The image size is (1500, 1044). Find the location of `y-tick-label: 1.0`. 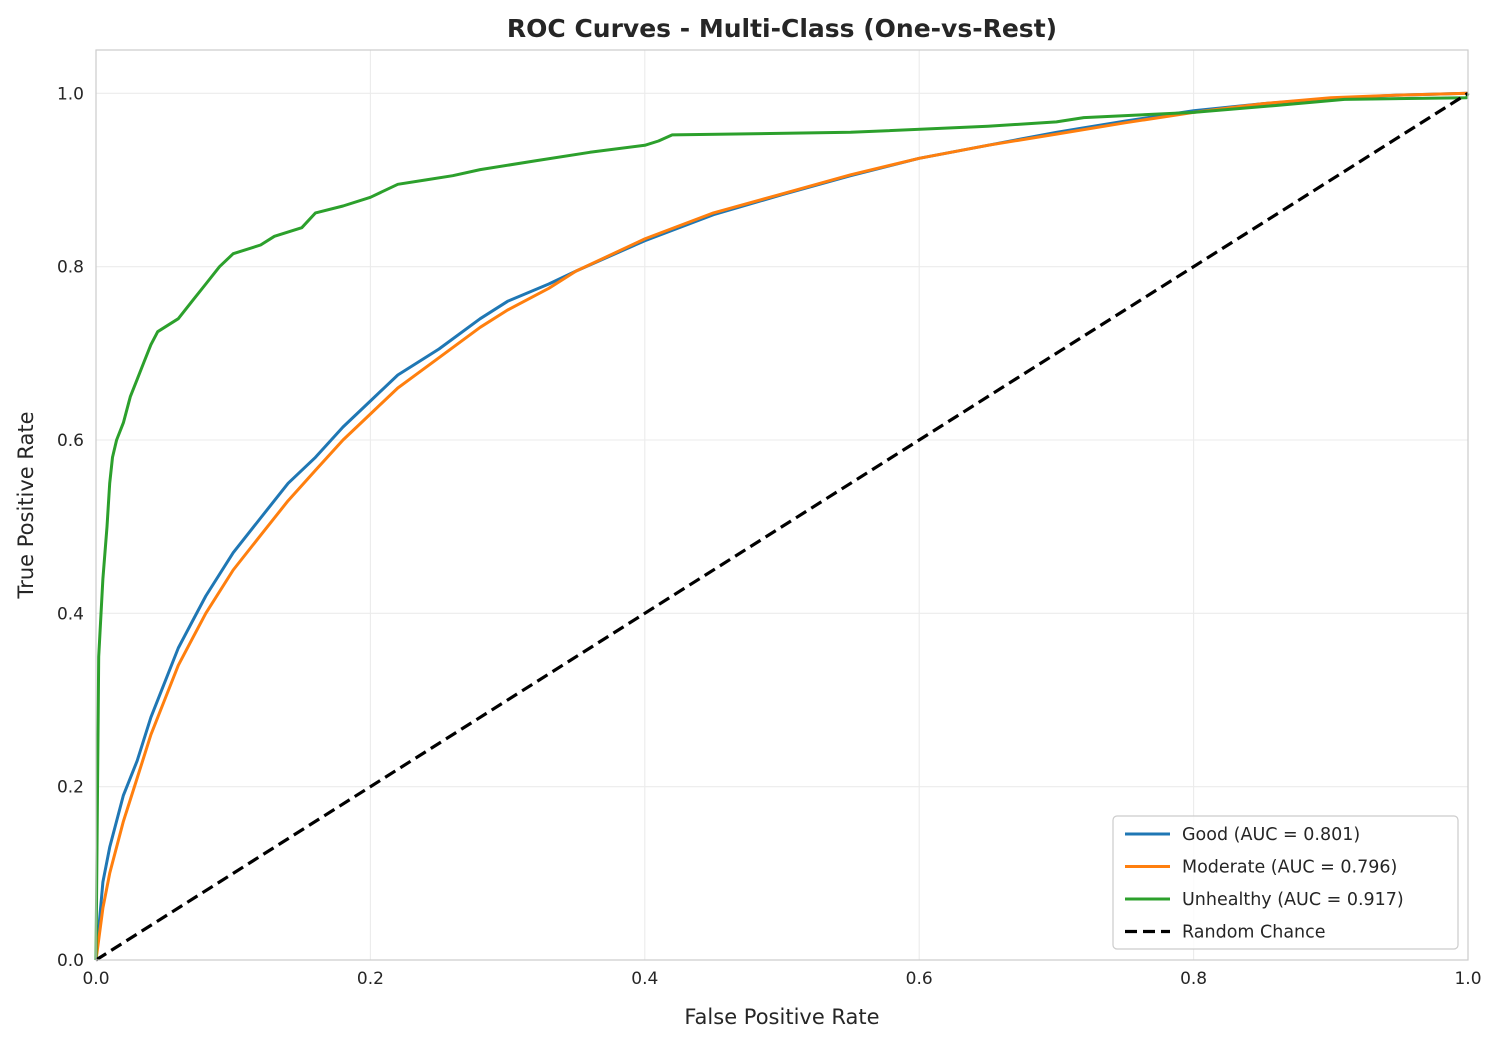

y-tick-label: 1.0 is located at coordinates (70, 94).